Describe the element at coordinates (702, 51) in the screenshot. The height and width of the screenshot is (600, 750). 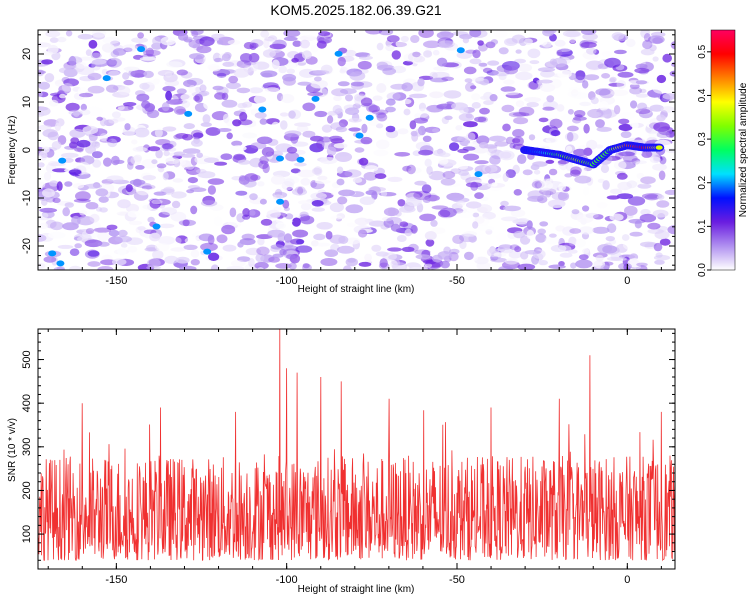
I see `colorbar-tick-label: 0.5` at that location.